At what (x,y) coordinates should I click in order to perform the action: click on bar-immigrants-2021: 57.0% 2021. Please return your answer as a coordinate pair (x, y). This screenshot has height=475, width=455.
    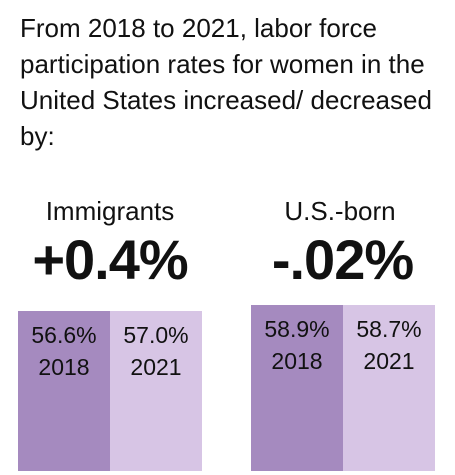
    Looking at the image, I should click on (156, 391).